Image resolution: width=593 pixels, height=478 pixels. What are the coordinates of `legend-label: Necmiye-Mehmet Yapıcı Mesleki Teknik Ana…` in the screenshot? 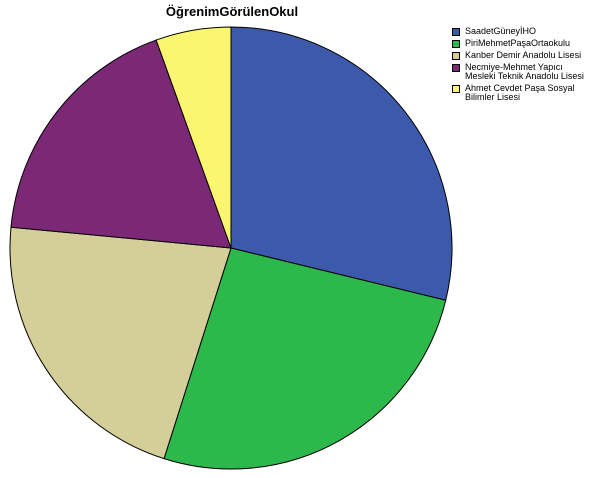 It's located at (524, 71).